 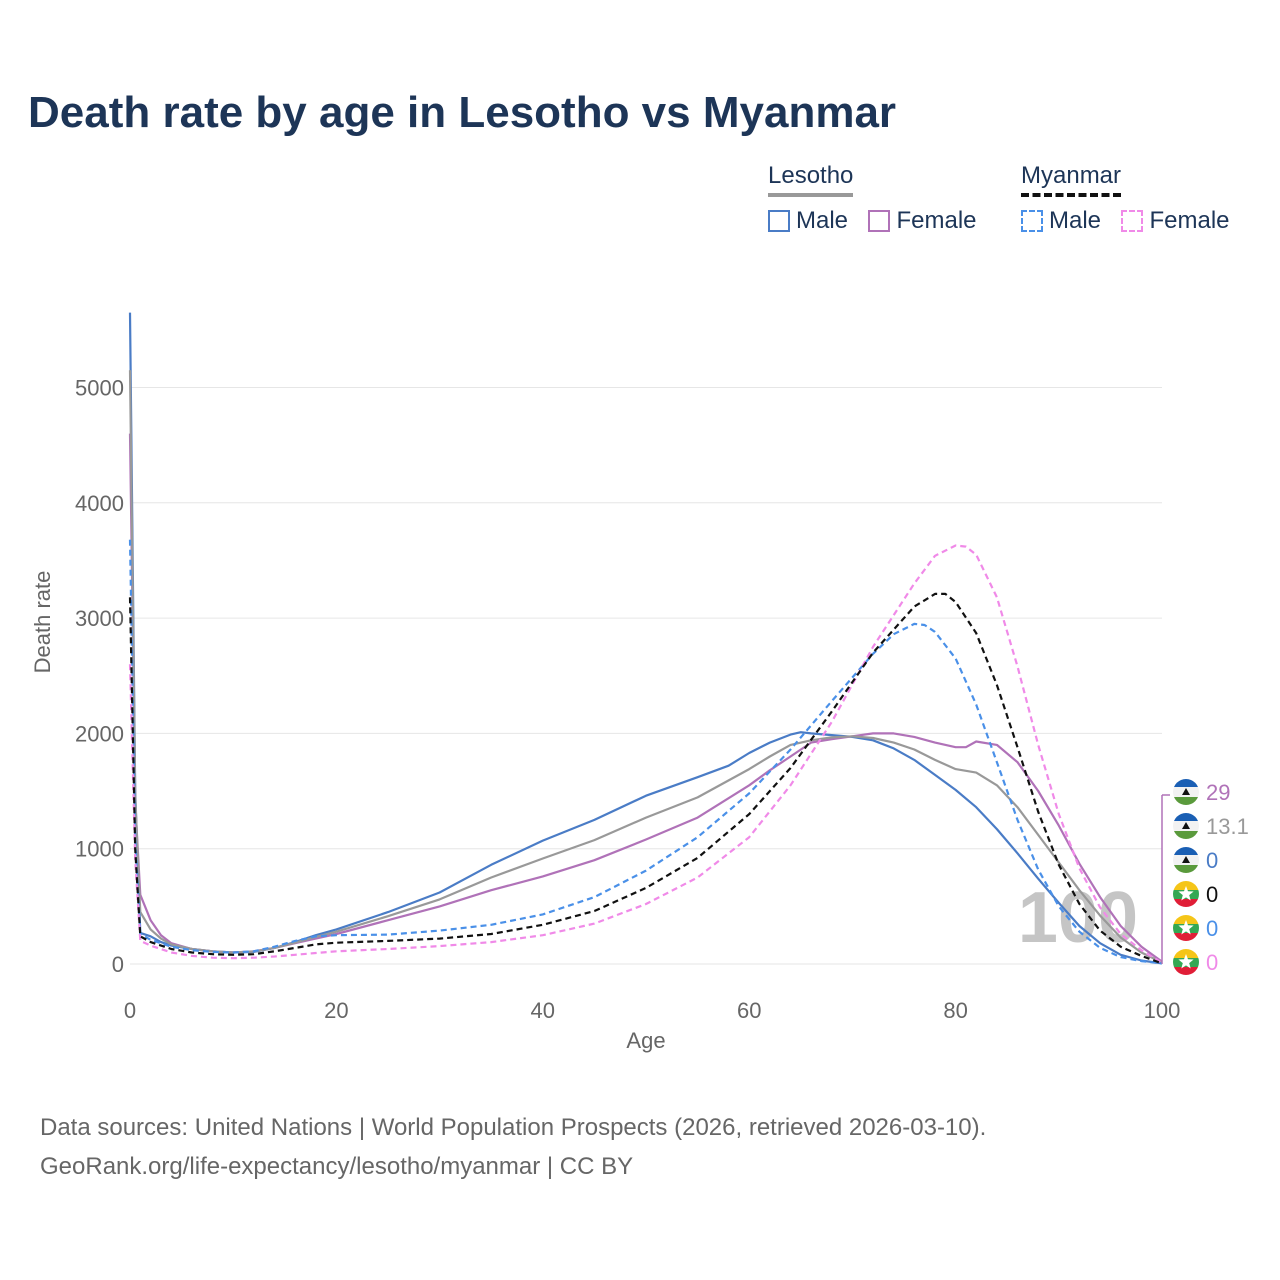 I want to click on end-label-myanmar-3: 0, so click(x=1195, y=894).